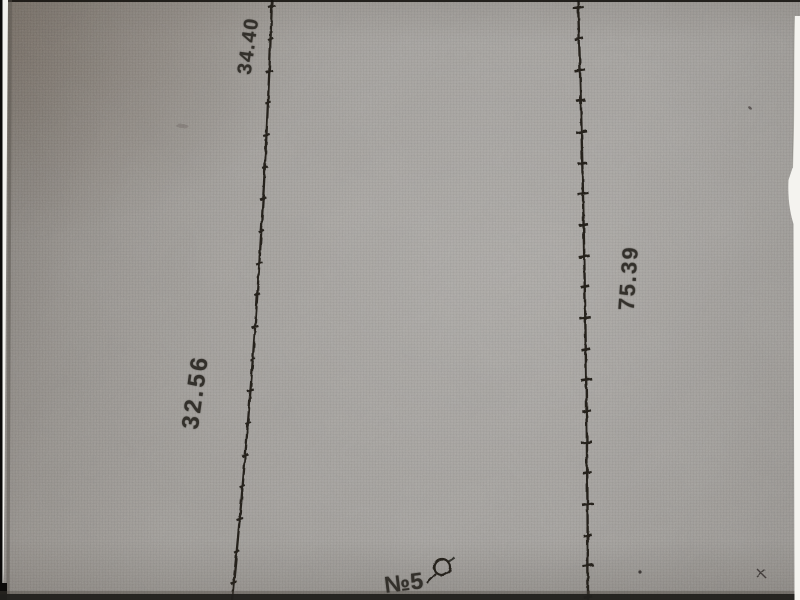 This screenshot has height=600, width=800. What do you see at coordinates (761, 573) in the screenshot?
I see `speck-x-mark` at bounding box center [761, 573].